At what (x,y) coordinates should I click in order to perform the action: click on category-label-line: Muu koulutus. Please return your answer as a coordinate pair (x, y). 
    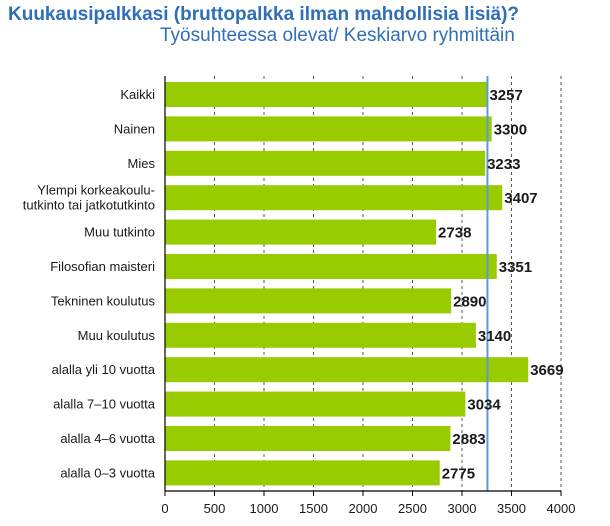
    Looking at the image, I should click on (117, 335).